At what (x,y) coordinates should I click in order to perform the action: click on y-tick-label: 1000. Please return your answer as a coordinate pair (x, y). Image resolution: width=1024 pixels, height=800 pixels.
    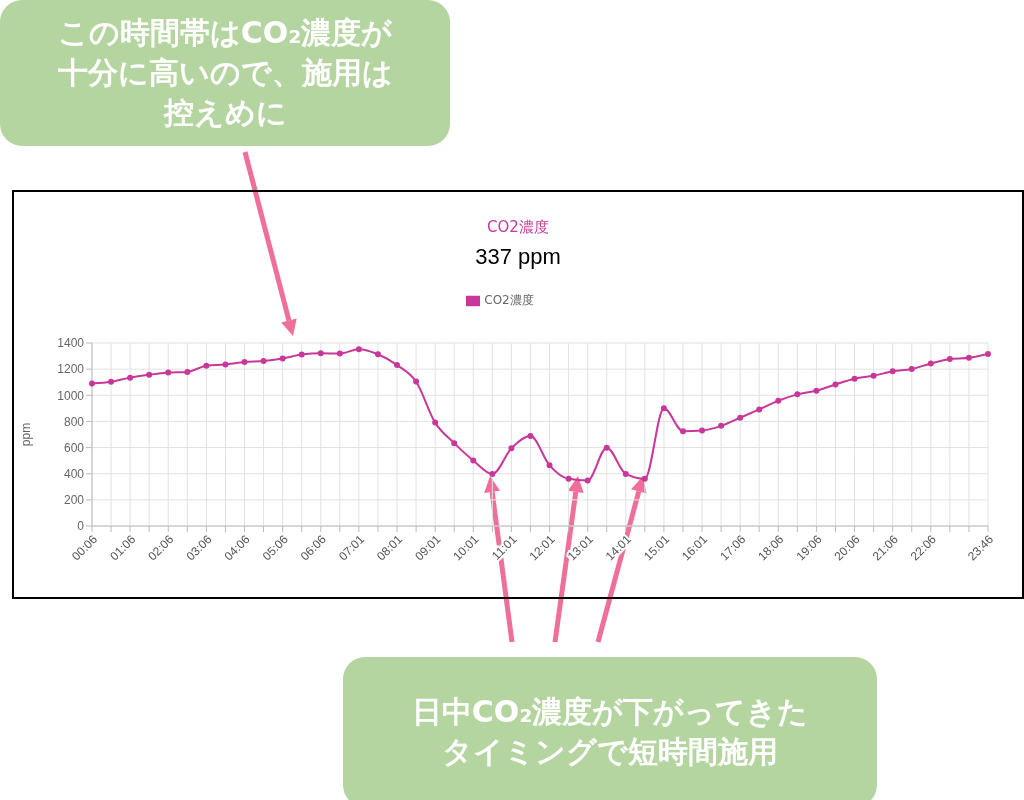
    Looking at the image, I should click on (71, 395).